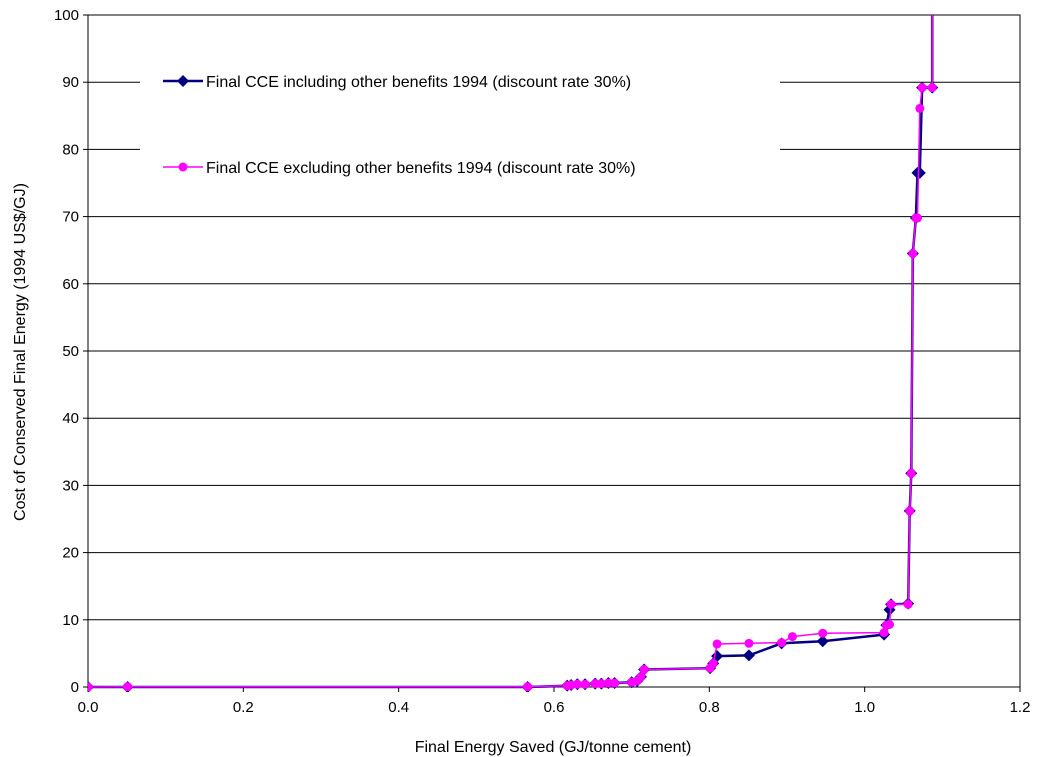 This screenshot has height=757, width=1039. I want to click on y-tick-label: 100, so click(66, 15).